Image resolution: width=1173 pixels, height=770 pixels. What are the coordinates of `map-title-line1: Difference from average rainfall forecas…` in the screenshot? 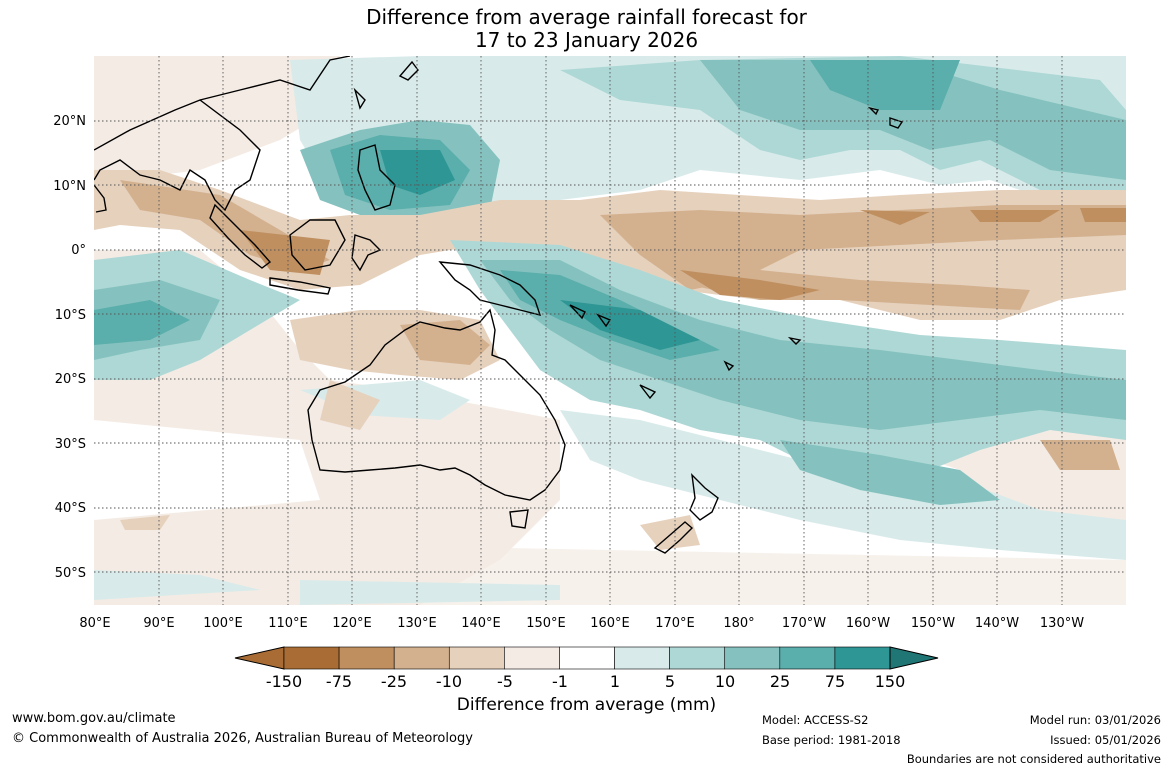 It's located at (586, 17).